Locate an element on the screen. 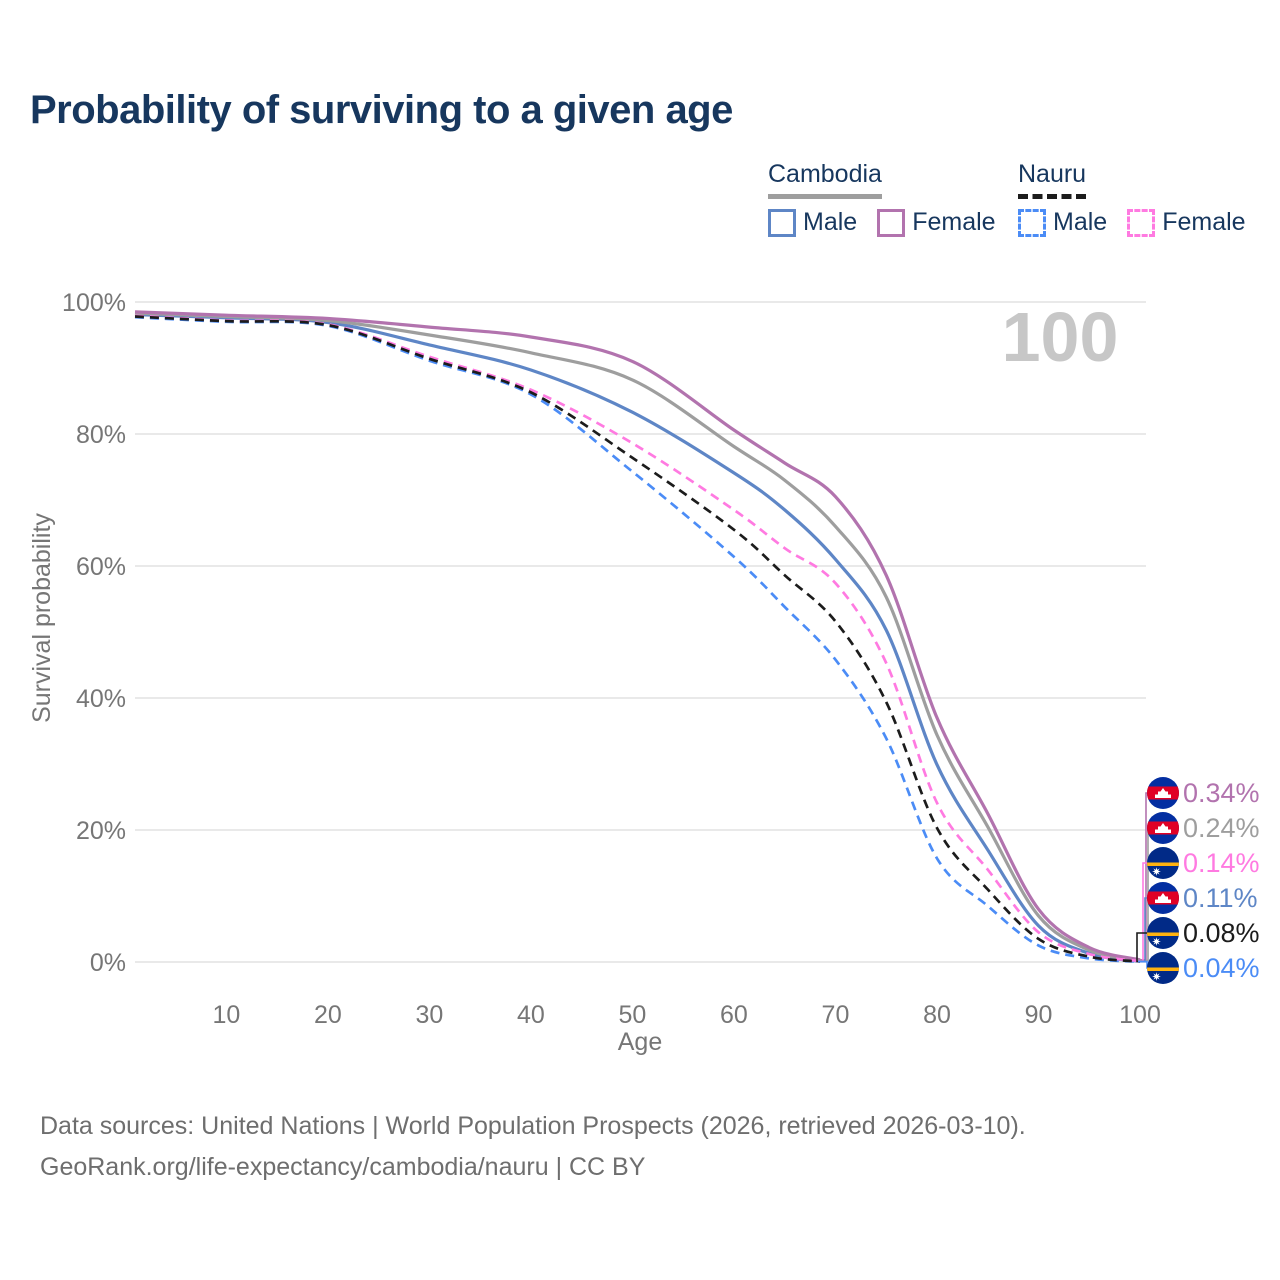 The width and height of the screenshot is (1280, 1280). end-label-cambodia-total: 0.24% is located at coordinates (1221, 828).